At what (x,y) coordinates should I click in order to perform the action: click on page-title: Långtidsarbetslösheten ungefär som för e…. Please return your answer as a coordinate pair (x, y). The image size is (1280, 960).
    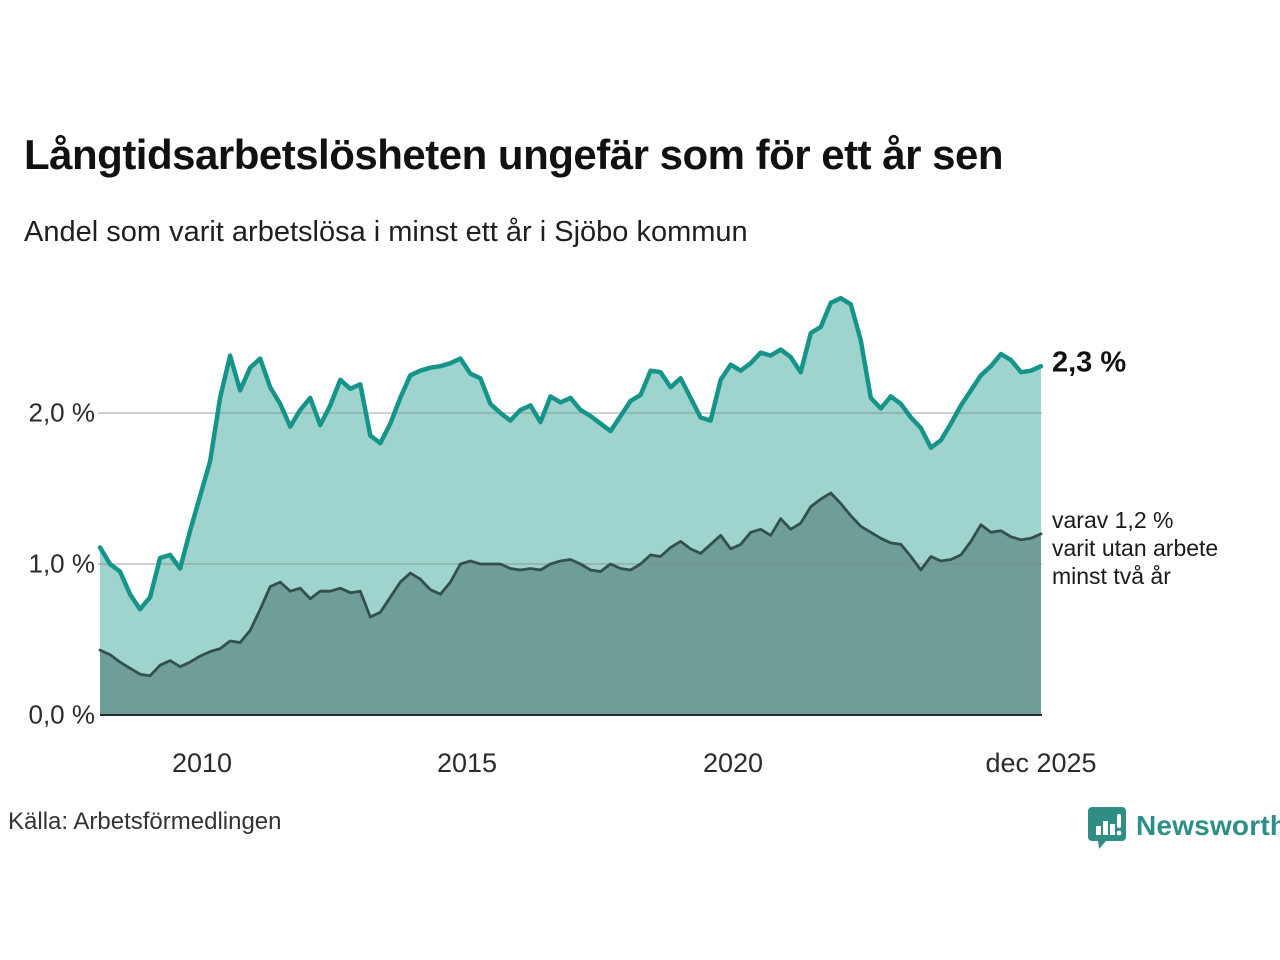
    Looking at the image, I should click on (514, 154).